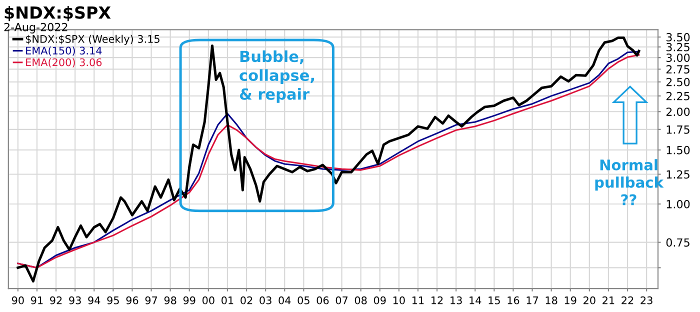 This screenshot has width=700, height=312. What do you see at coordinates (678, 242) in the screenshot?
I see `y-tick-label: 0.75` at bounding box center [678, 242].